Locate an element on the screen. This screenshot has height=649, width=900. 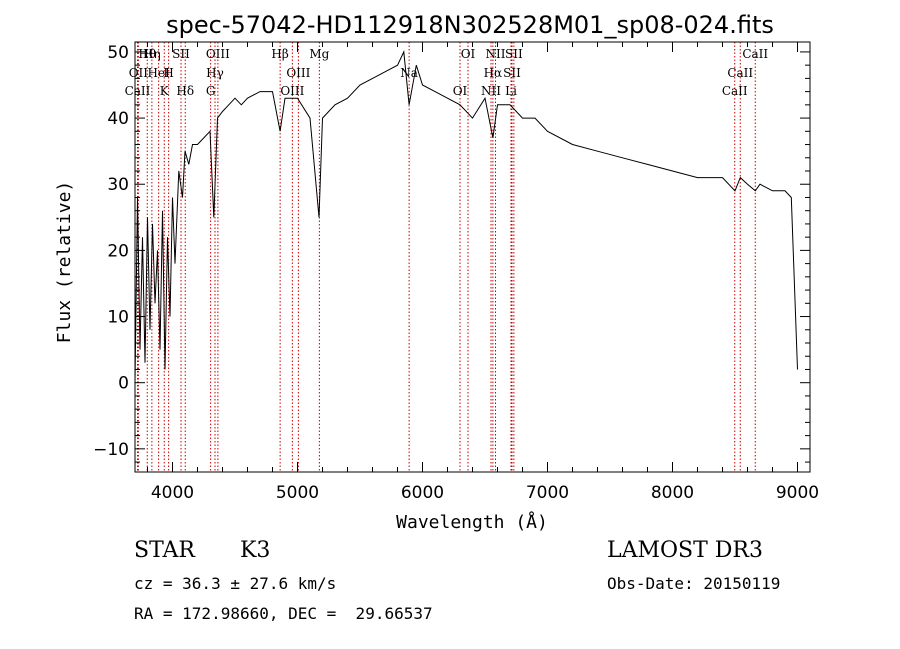
spectral-line-label: Hα is located at coordinates (493, 73).